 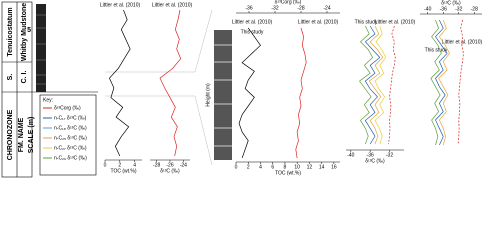 I want to click on key-label: n-C₂₅ δ¹³C (‰), so click(x=70, y=138).